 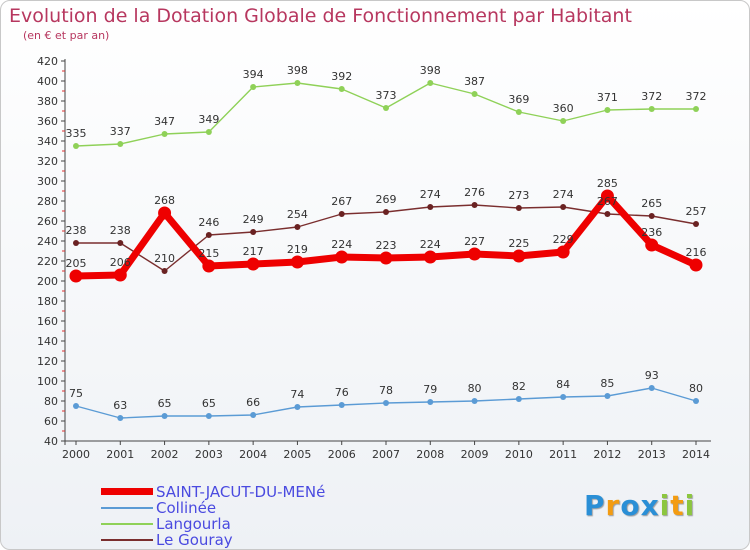 I want to click on y-tick-label: 280, so click(x=47, y=201).